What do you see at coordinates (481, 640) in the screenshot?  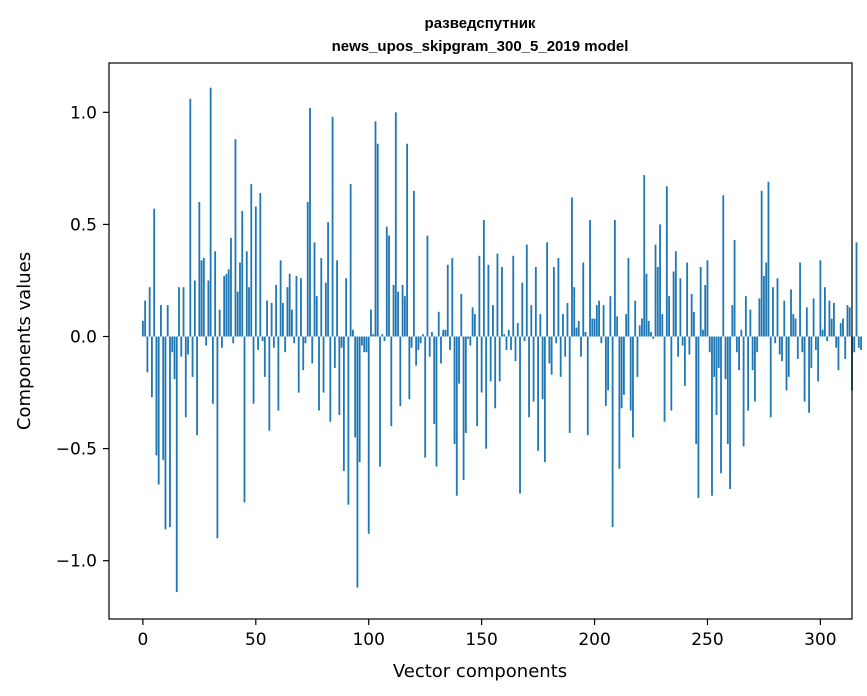 I see `x-tick-label: 150` at bounding box center [481, 640].